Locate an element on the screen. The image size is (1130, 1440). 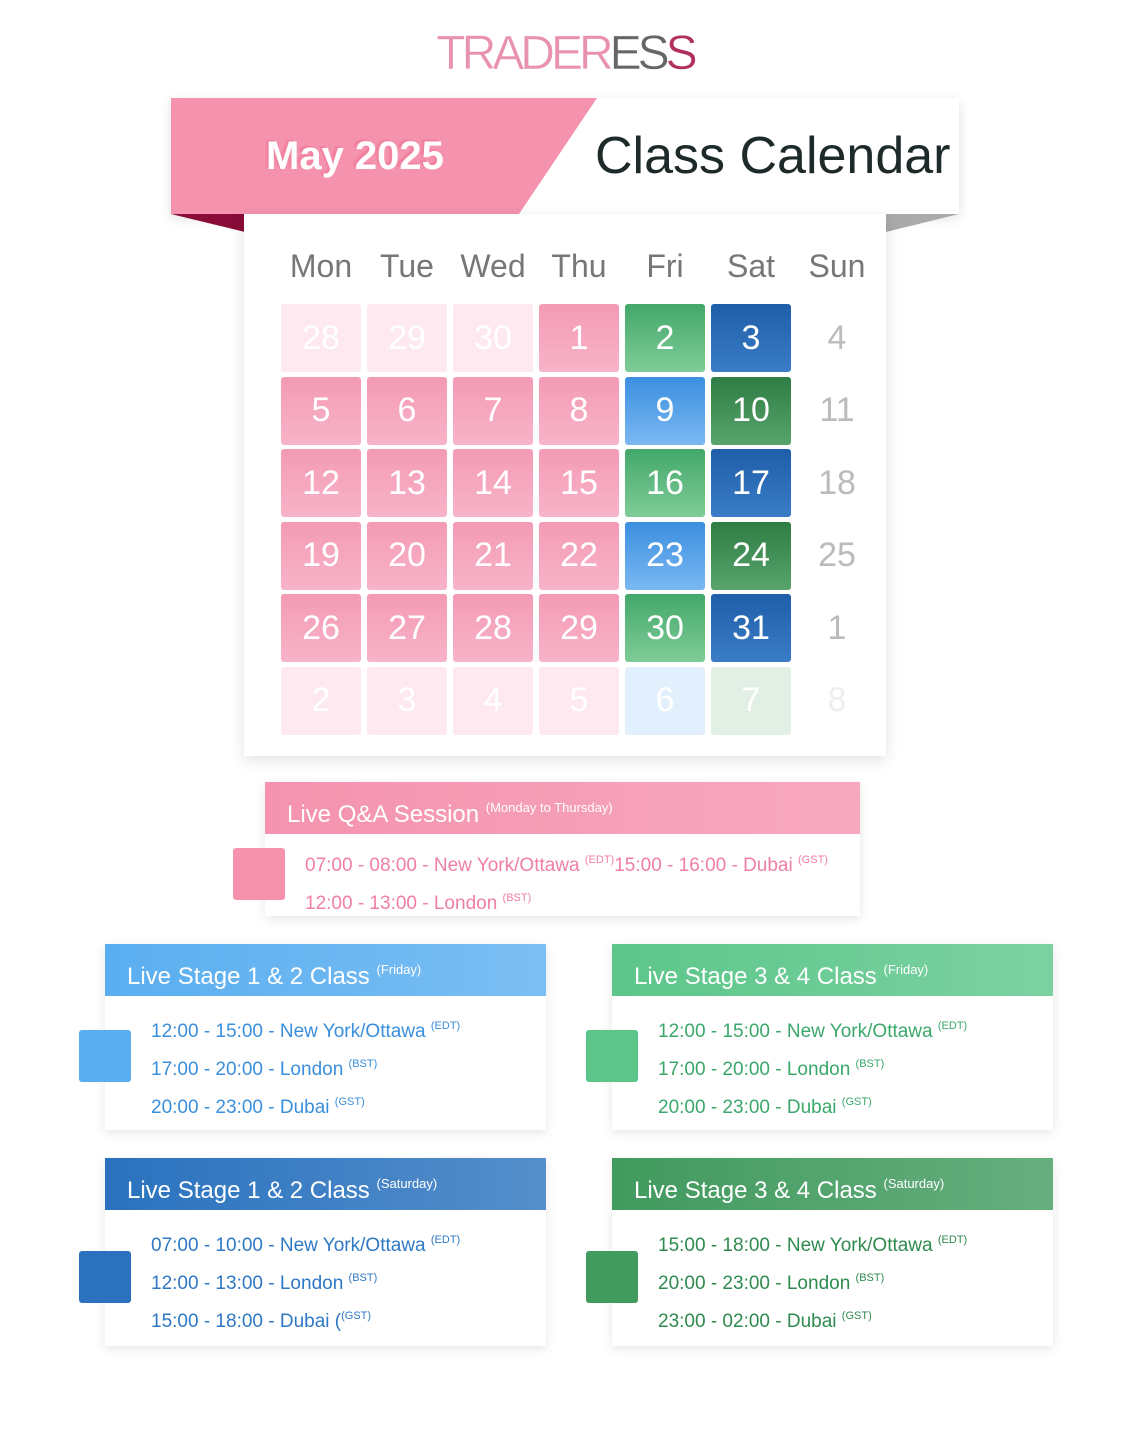
day-cell: 22 is located at coordinates (579, 555).